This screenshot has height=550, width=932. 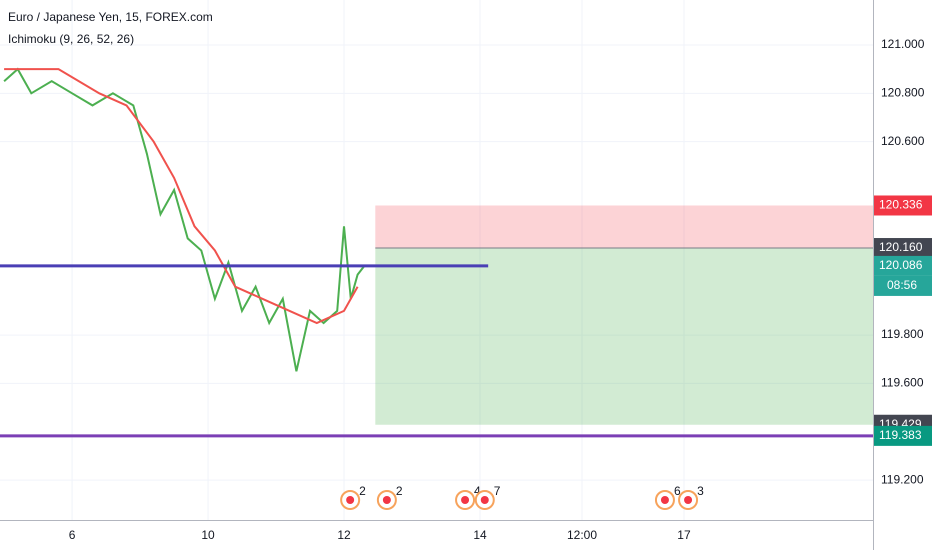 What do you see at coordinates (902, 383) in the screenshot?
I see `y-tick-label: 119.600` at bounding box center [902, 383].